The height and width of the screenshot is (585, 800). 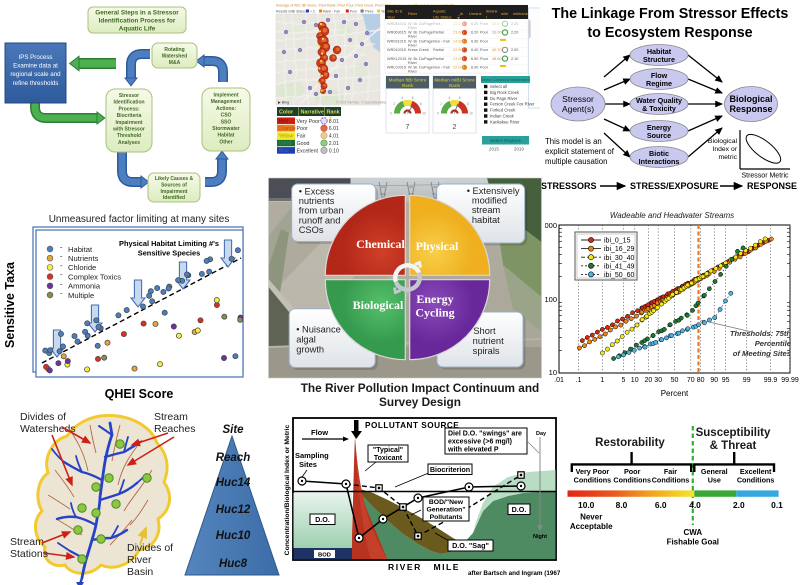 I want to click on svg-text: 6.20, so click(x=474, y=33).